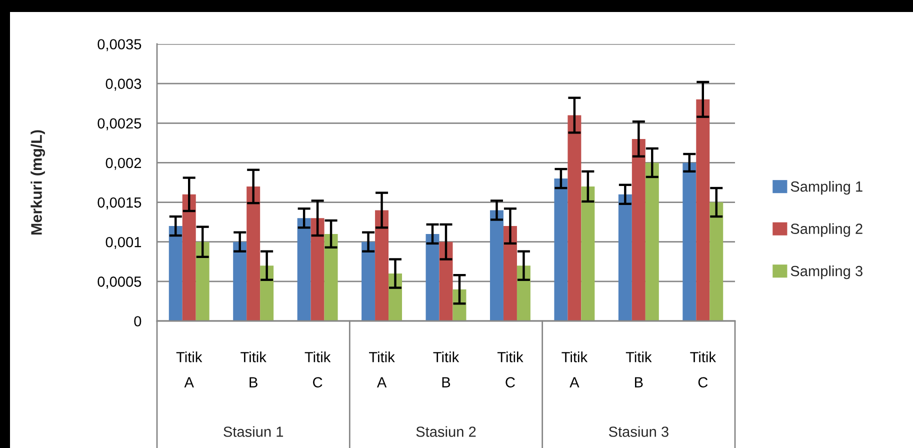 This screenshot has width=913, height=448. Describe the element at coordinates (254, 431) in the screenshot. I see `text: Stasiun 1` at that location.